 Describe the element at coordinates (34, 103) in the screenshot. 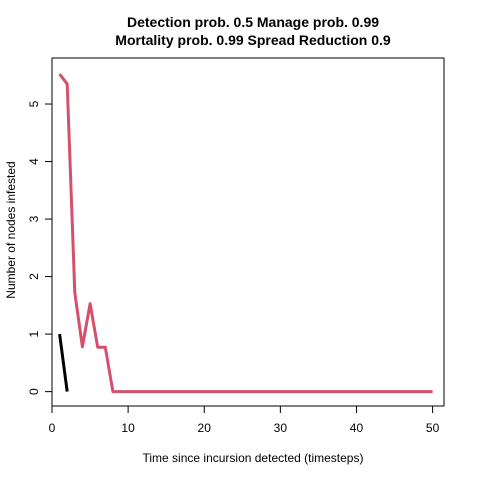

I see `y-tick-label: 5` at that location.